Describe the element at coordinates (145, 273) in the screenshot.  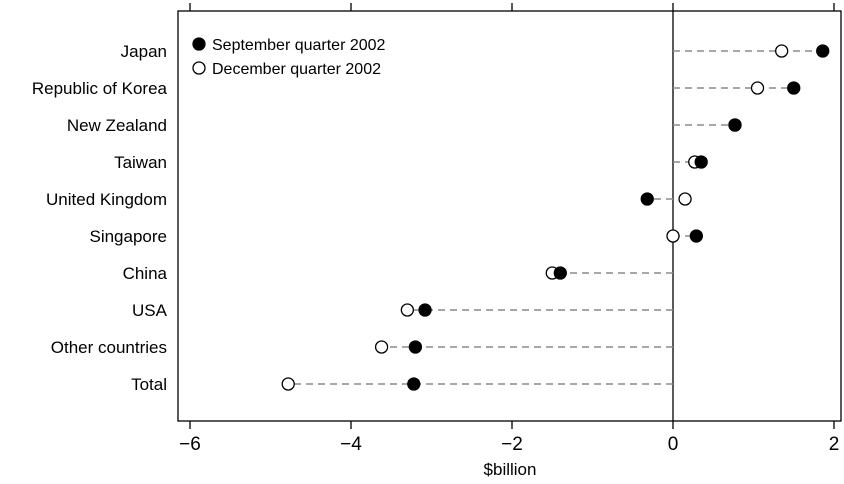
I see `category-label: China` at that location.